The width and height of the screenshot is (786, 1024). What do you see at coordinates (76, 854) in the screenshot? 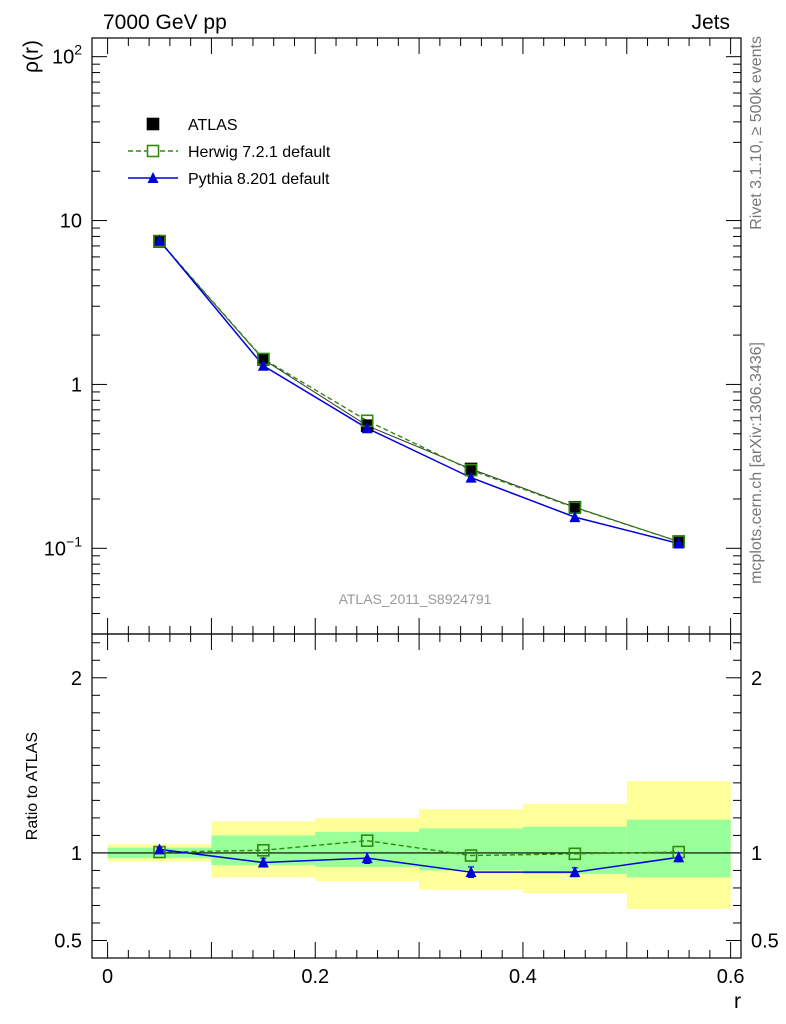
I see `ratio-y-tick-label-left: 1` at bounding box center [76, 854].